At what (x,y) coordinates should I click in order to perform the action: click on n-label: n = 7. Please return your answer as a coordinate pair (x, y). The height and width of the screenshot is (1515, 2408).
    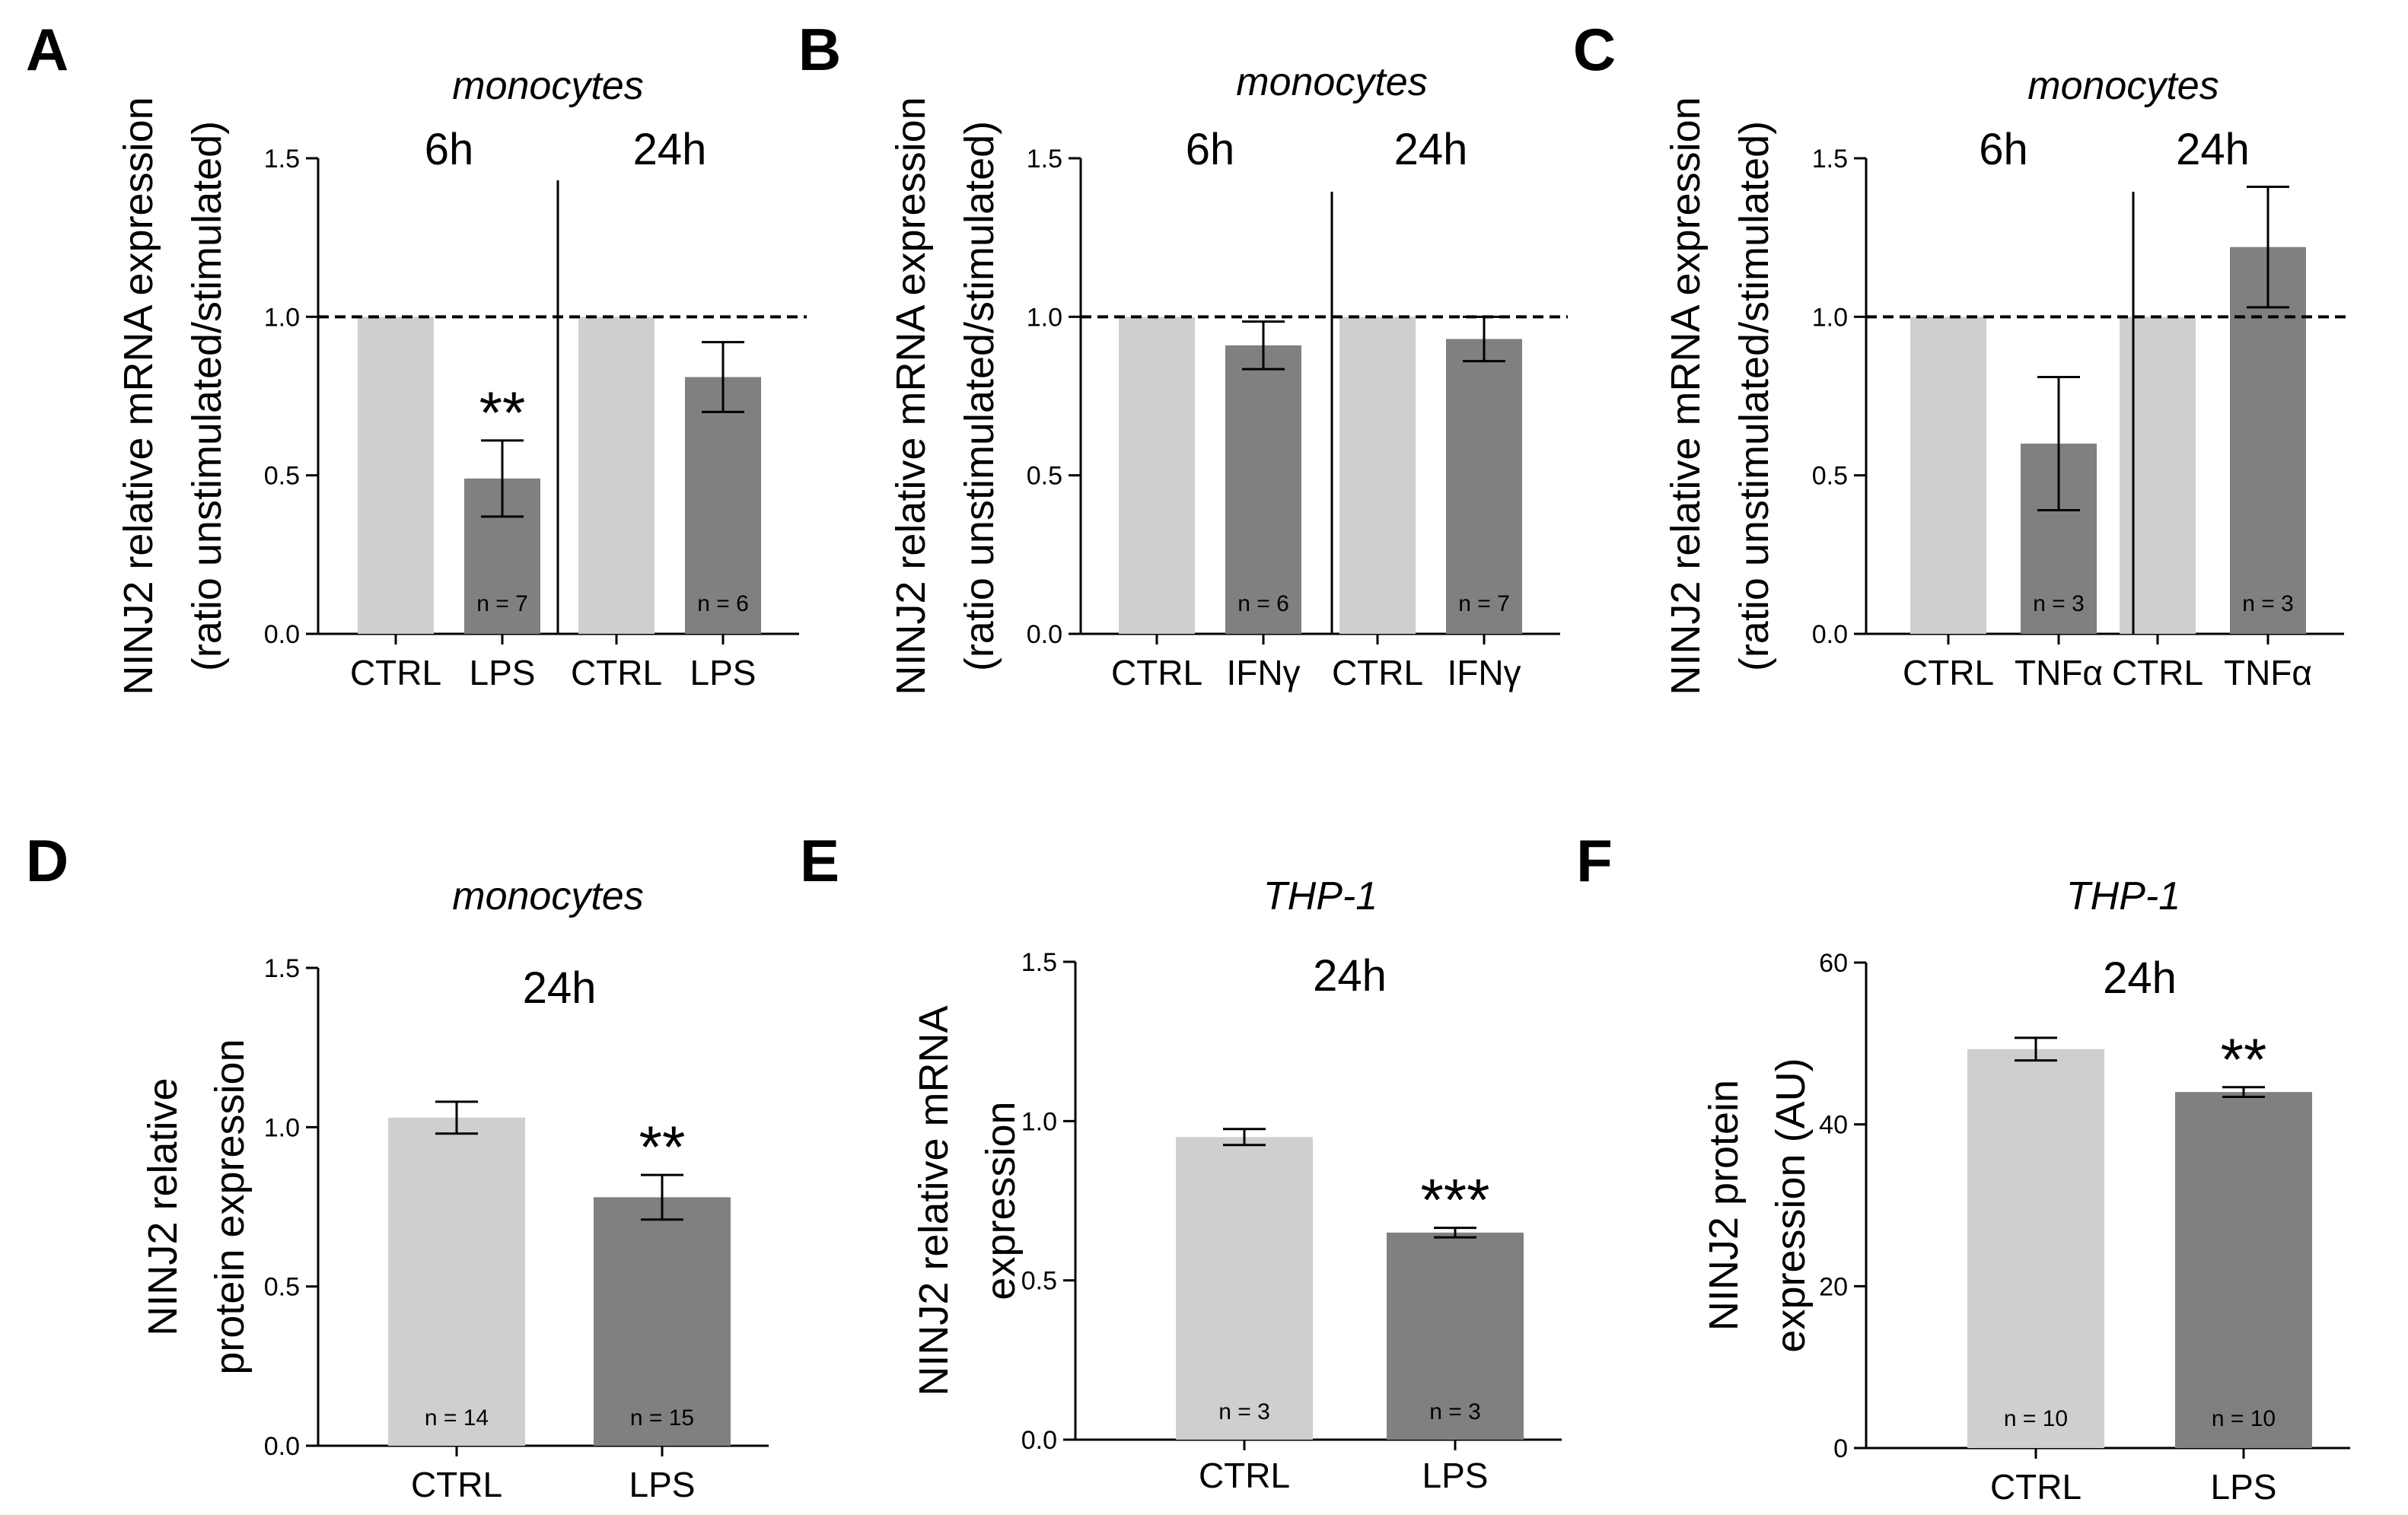
    Looking at the image, I should click on (502, 603).